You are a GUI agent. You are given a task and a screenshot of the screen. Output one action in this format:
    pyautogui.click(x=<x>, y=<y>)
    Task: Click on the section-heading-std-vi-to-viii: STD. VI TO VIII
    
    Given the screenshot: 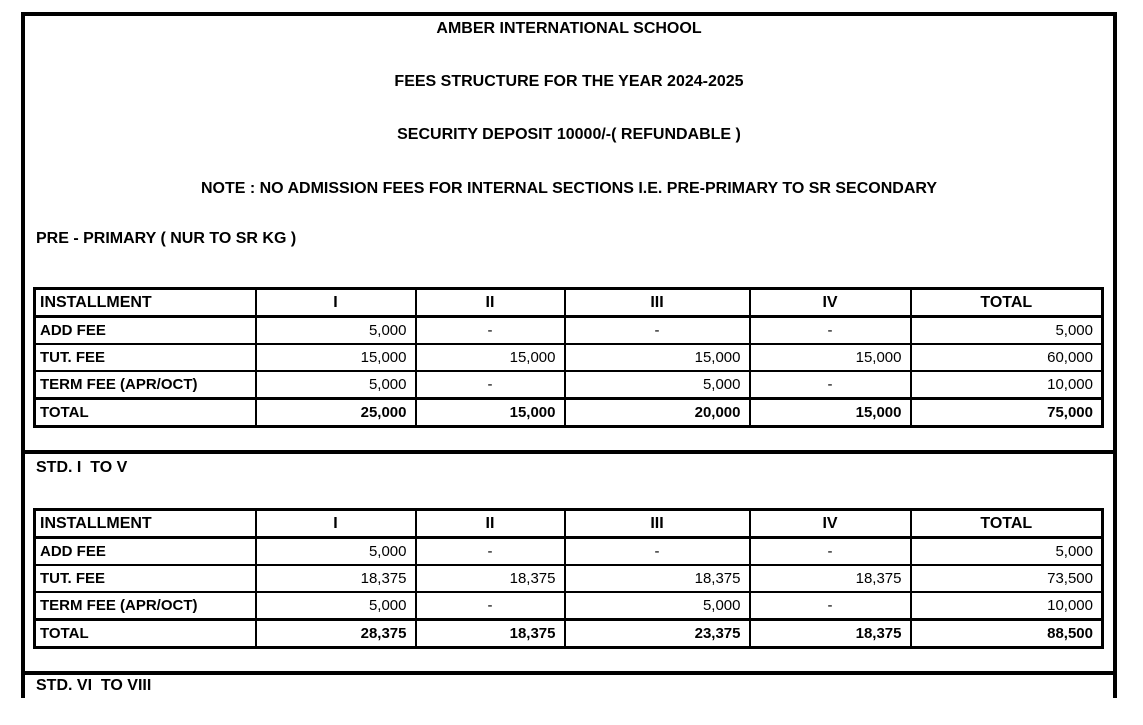 What is the action you would take?
    pyautogui.click(x=94, y=685)
    